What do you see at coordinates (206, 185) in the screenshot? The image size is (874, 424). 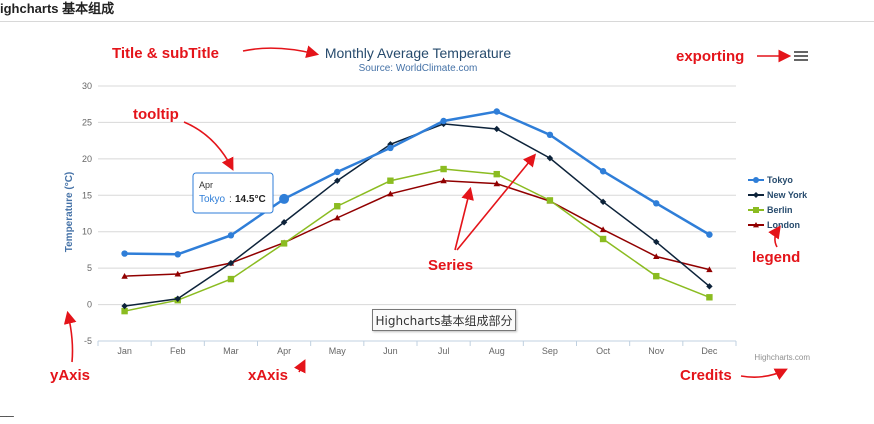 I see `tooltip-category: Apr` at bounding box center [206, 185].